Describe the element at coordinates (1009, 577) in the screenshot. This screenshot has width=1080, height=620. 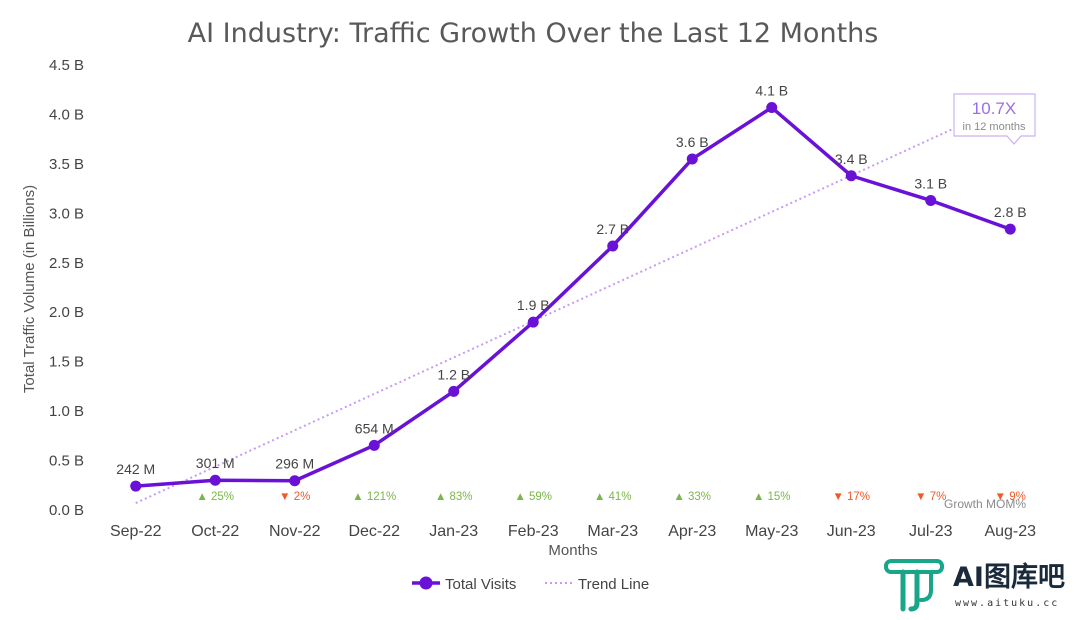
I see `watermark-brand: AI图库吧` at that location.